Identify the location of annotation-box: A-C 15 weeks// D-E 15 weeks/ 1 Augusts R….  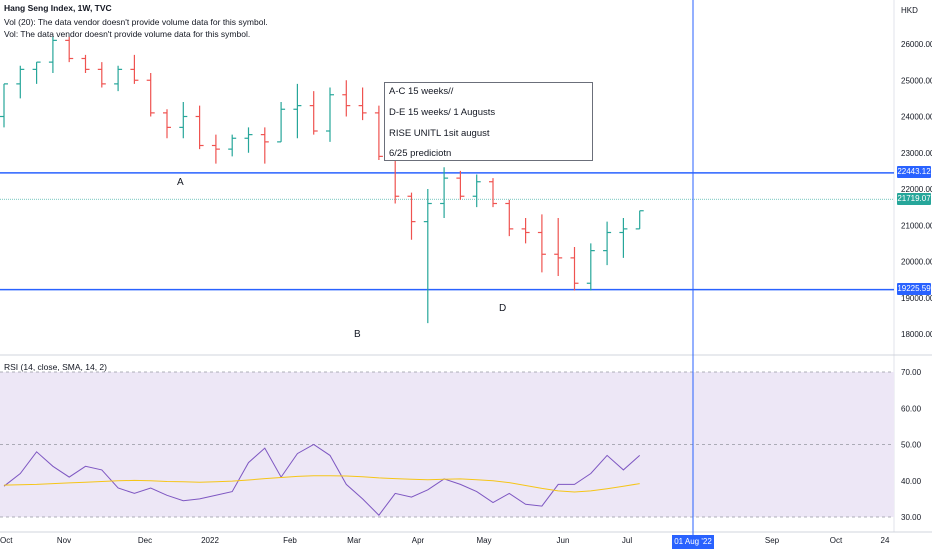
(488, 121).